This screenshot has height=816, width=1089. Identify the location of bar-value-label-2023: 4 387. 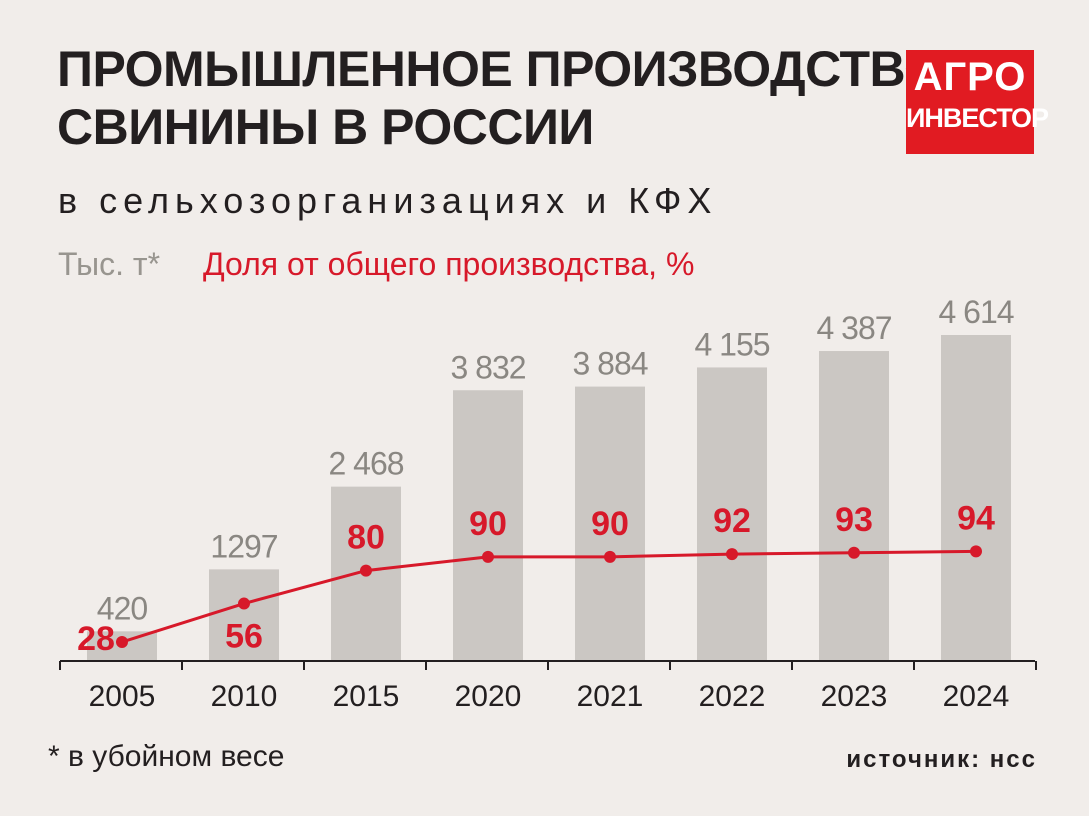
(853, 328).